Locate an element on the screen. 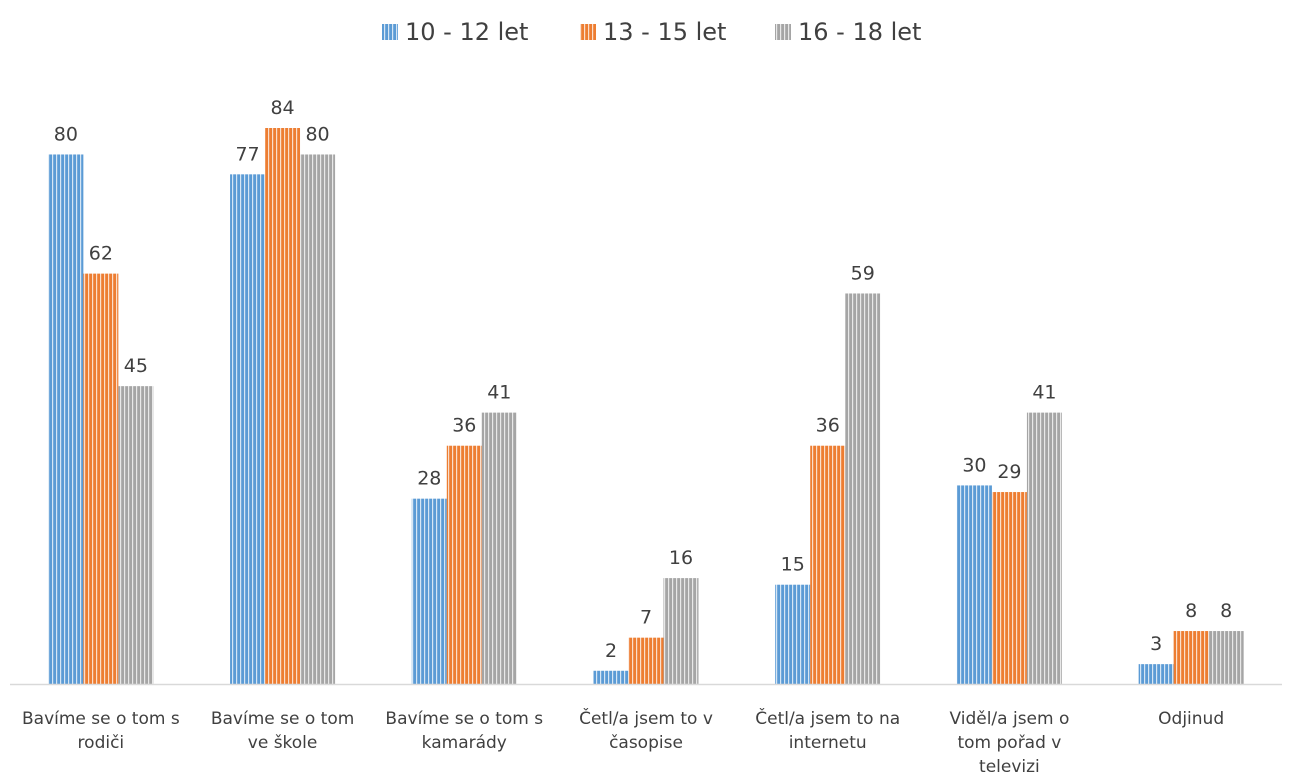 The width and height of the screenshot is (1289, 780). bar-13to15let-cat2 is located at coordinates (283, 406).